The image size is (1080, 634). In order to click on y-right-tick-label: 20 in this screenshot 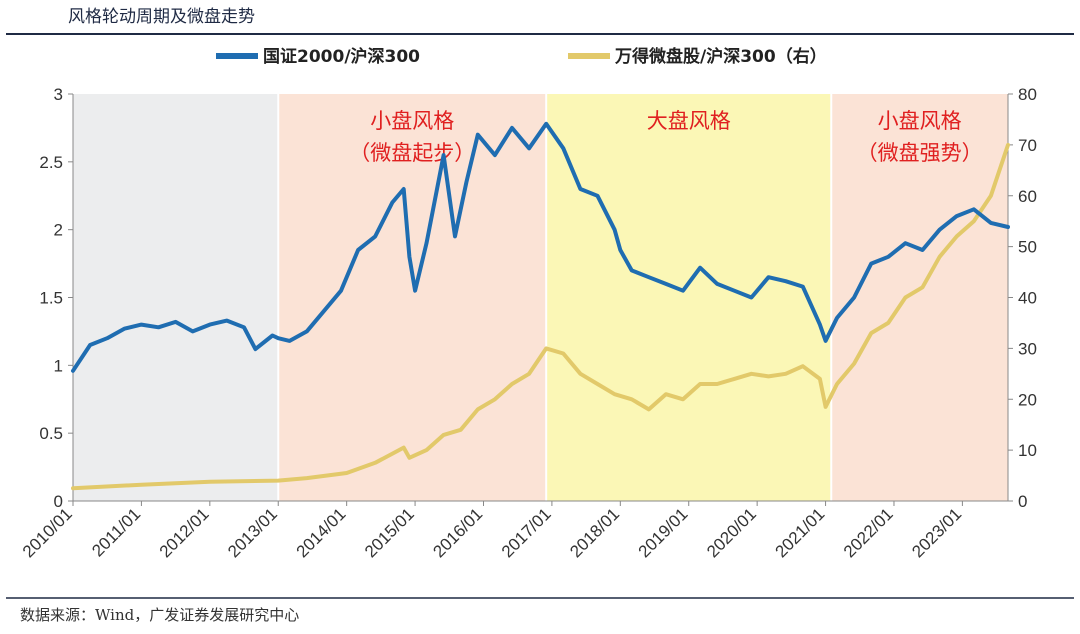, I will do `click(1027, 399)`.